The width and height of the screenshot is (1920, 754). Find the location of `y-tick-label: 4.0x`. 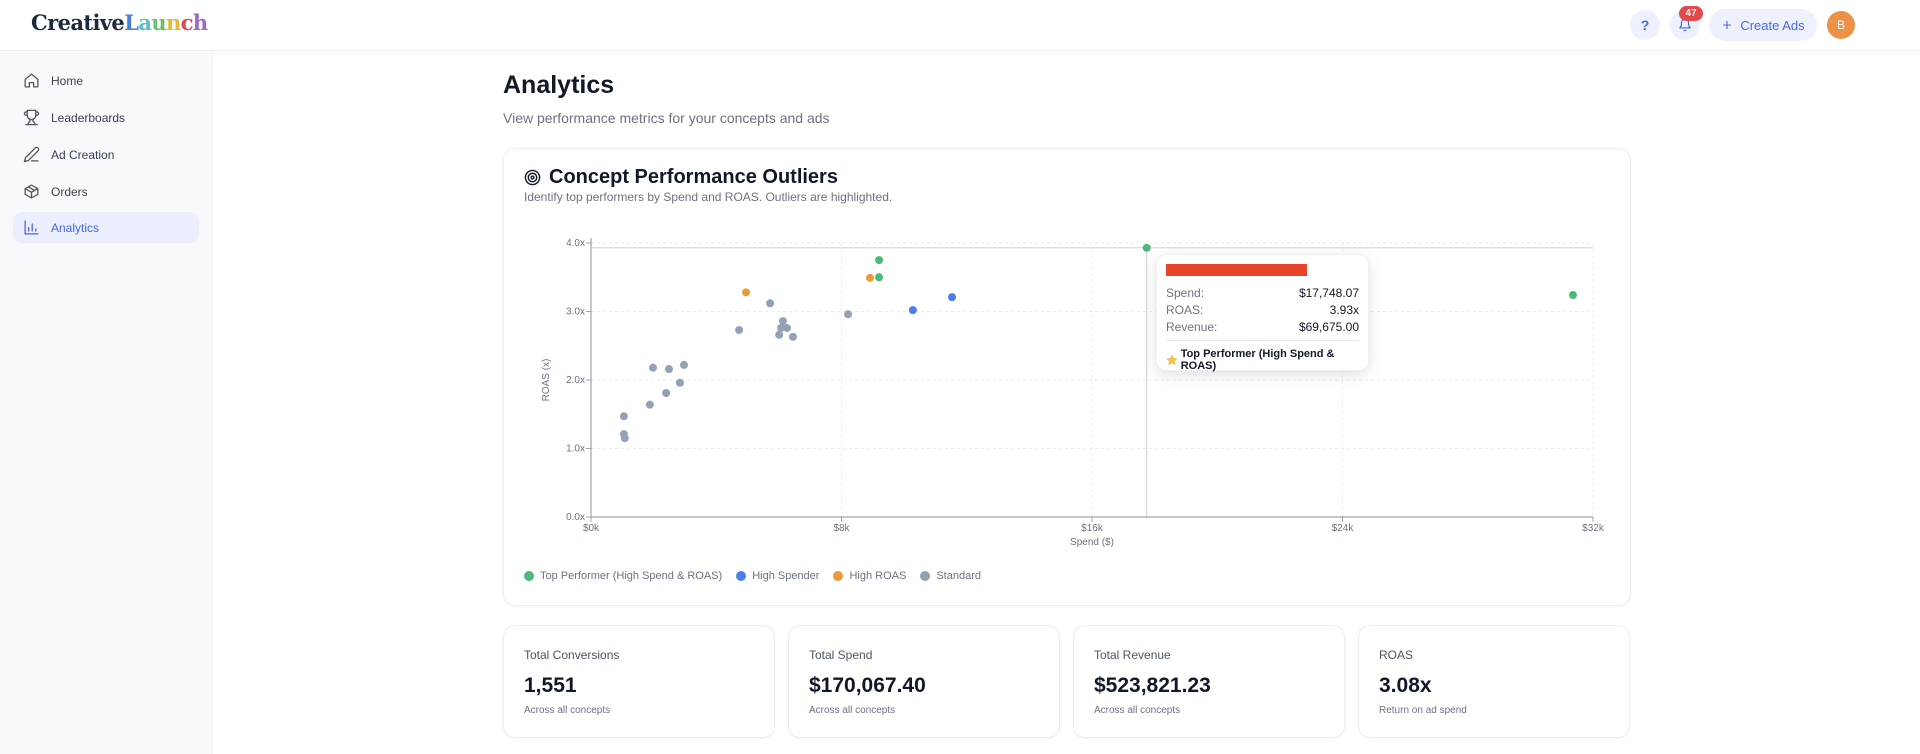

y-tick-label: 4.0x is located at coordinates (575, 243).